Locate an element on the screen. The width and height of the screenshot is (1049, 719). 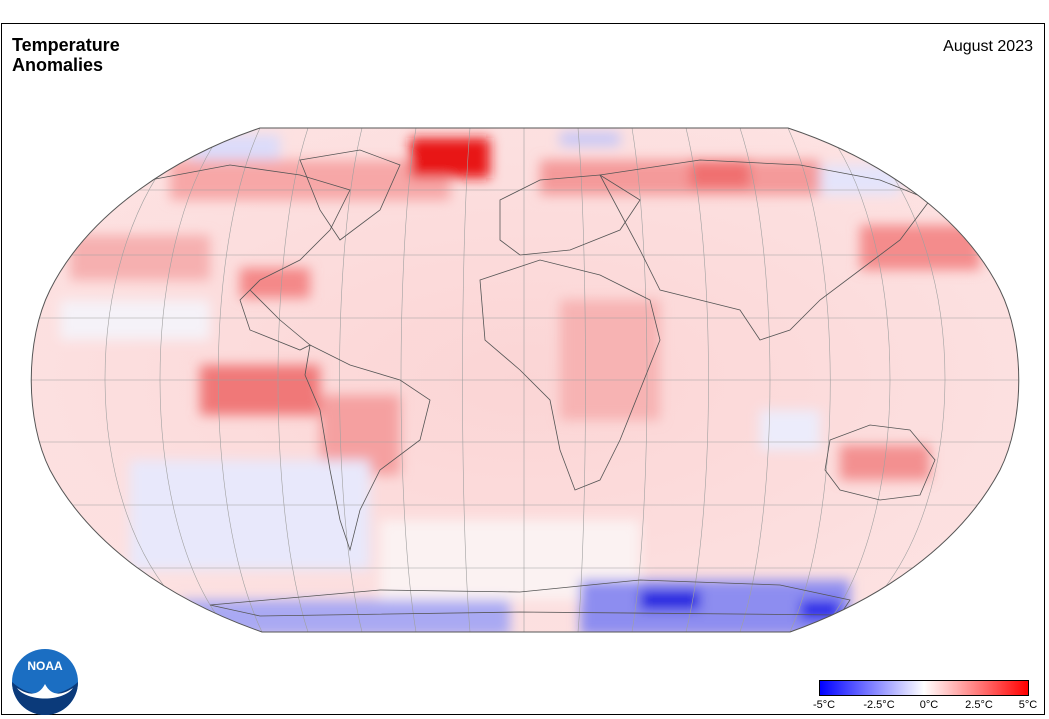
europe is located at coordinates (570, 215).